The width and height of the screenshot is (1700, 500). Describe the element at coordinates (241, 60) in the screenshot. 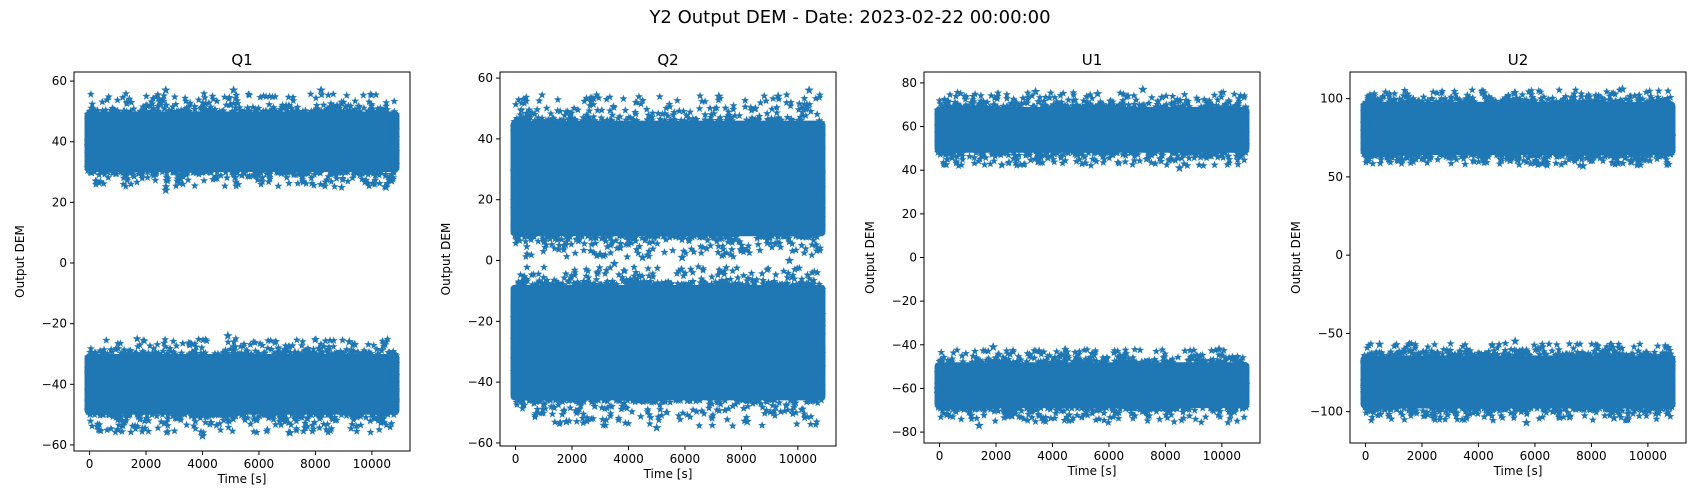

I see `subplot-title: Q1` at that location.